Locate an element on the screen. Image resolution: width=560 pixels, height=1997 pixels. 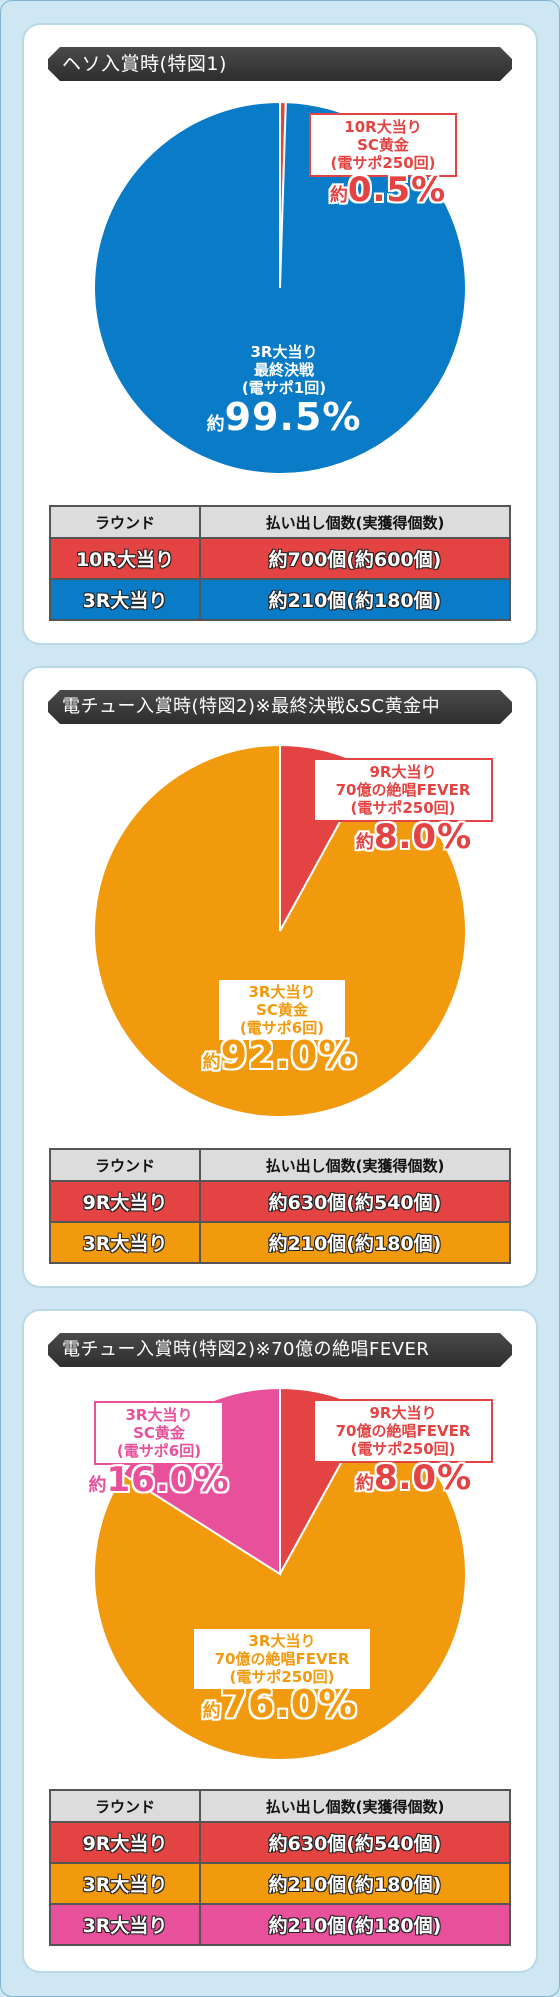
slice-label: 3R大当り 最終決戦 (電サポ1回) is located at coordinates (284, 370).